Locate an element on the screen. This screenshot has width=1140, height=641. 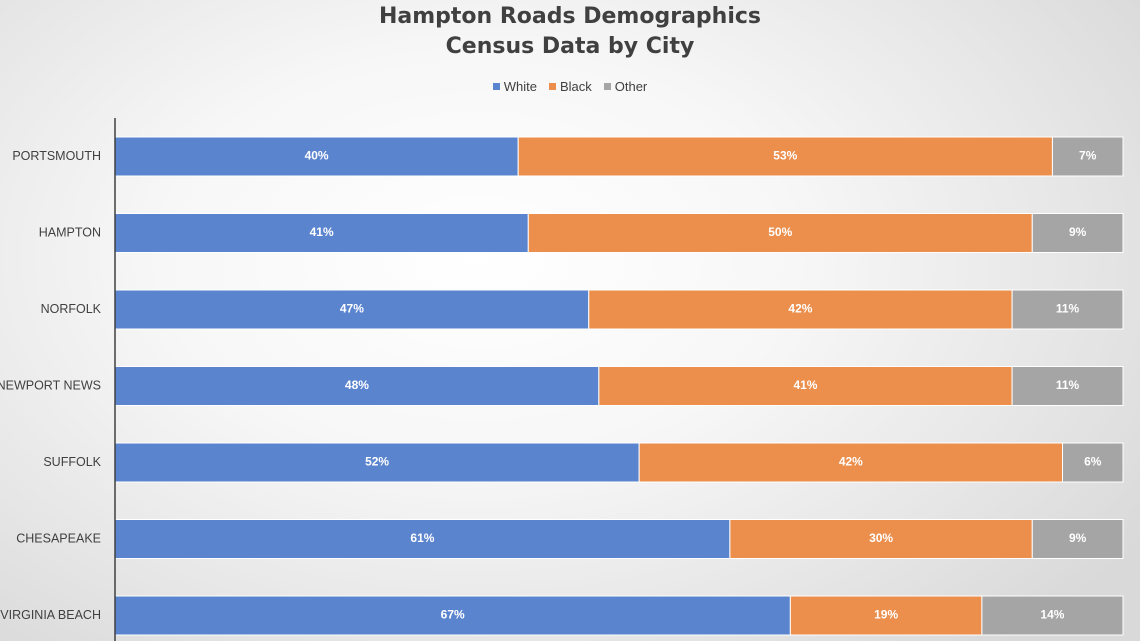
data-label-black-portsmouth: 53% is located at coordinates (785, 156).